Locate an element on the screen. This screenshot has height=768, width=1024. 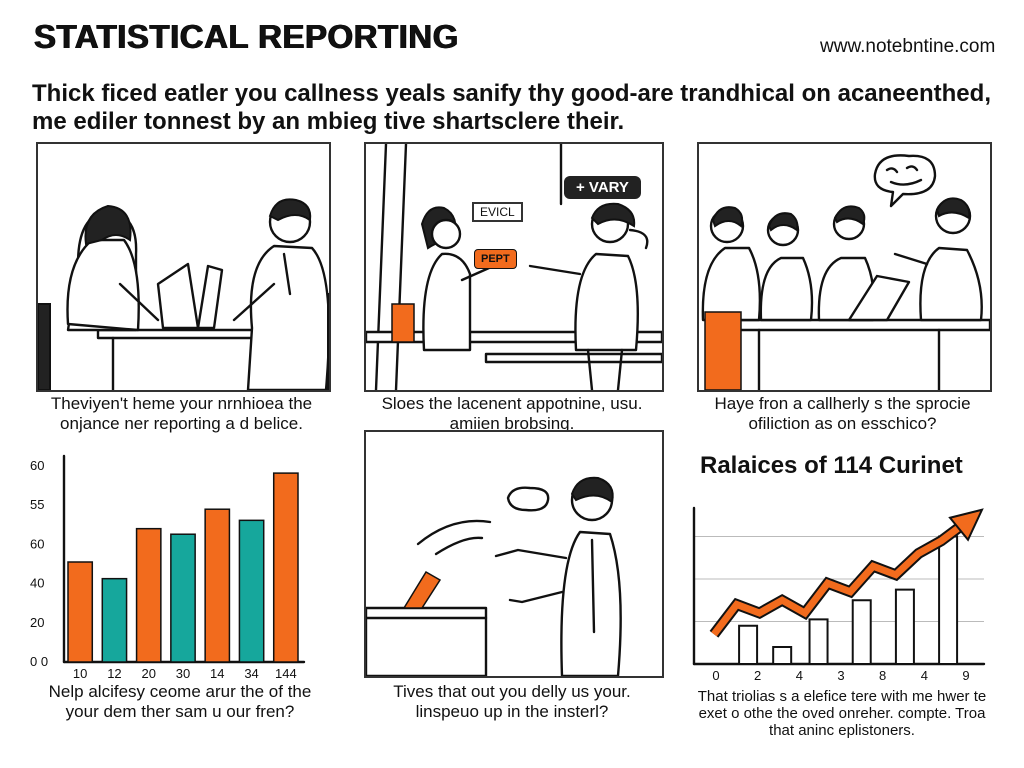
line-x-tick-label: 2 is located at coordinates (757, 675).